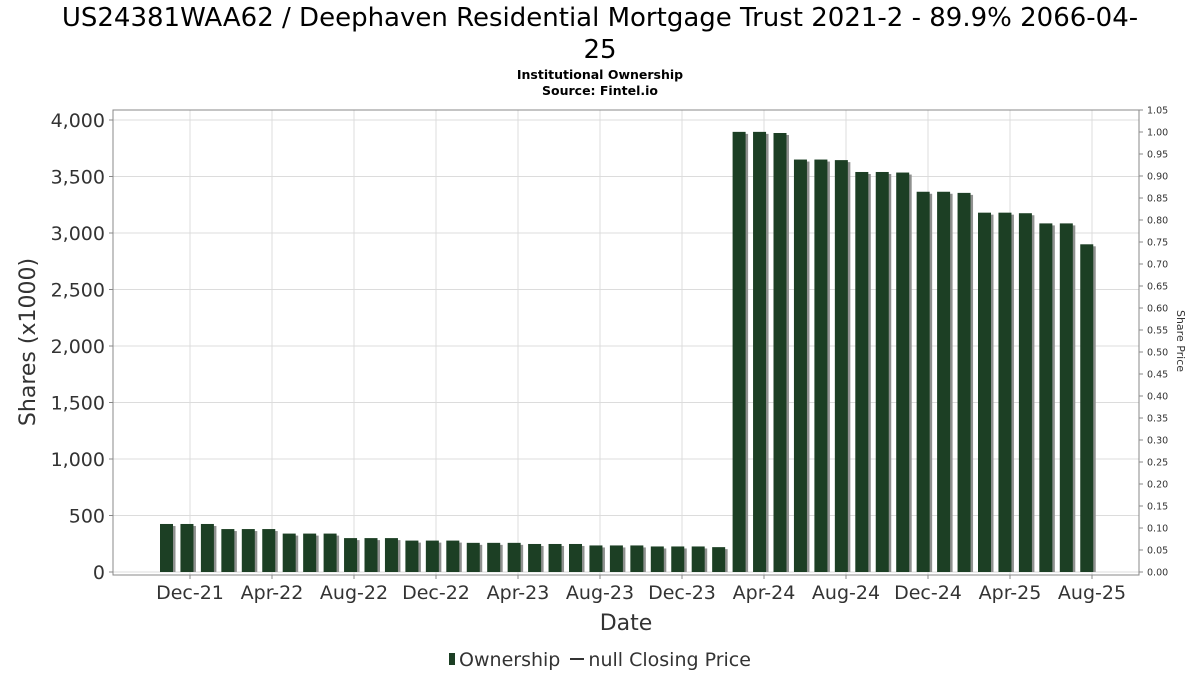 The image size is (1200, 675). I want to click on y-axis-ticks: 0 500 1,000 1,500 2,000 2,500 3,000 3,500 4,000, so click(82, 347).